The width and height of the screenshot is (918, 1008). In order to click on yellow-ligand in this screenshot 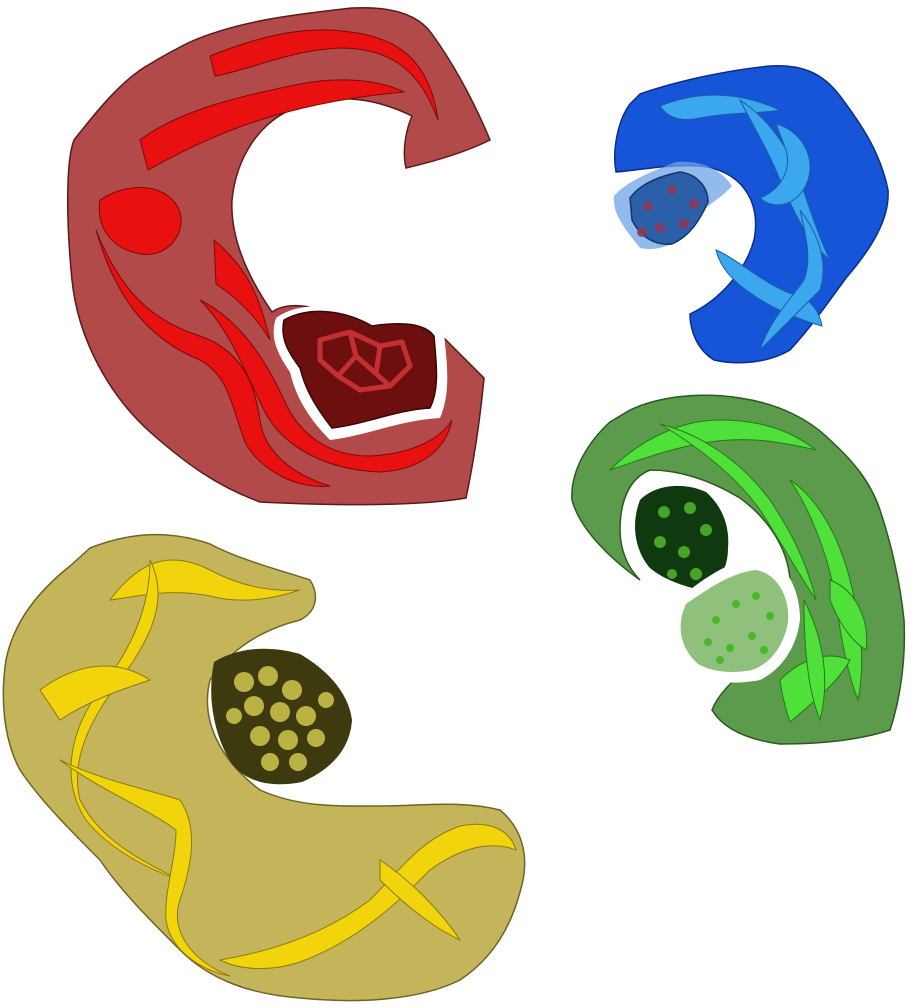, I will do `click(281, 716)`.